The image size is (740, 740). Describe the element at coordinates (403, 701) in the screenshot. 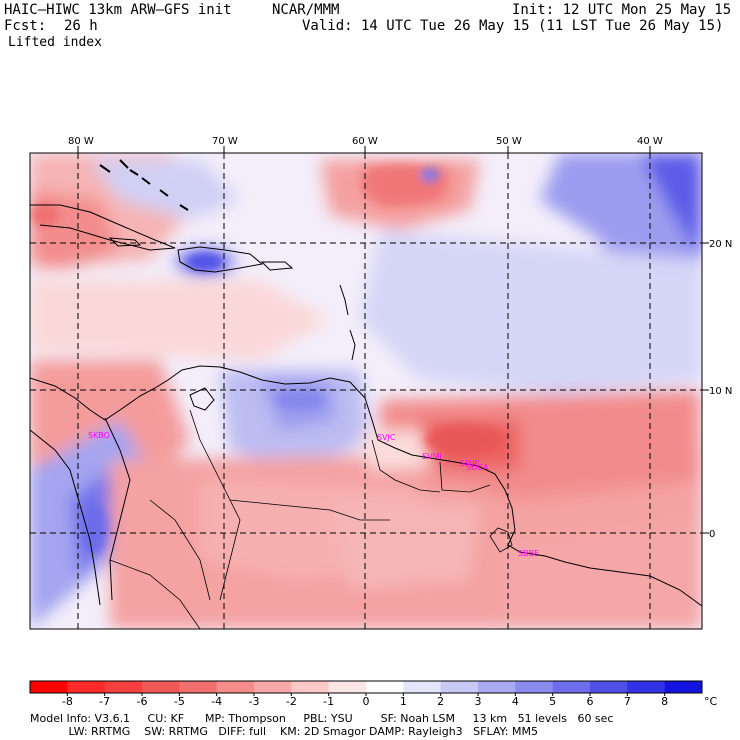

I see `colorbar-tick-label: 1` at that location.